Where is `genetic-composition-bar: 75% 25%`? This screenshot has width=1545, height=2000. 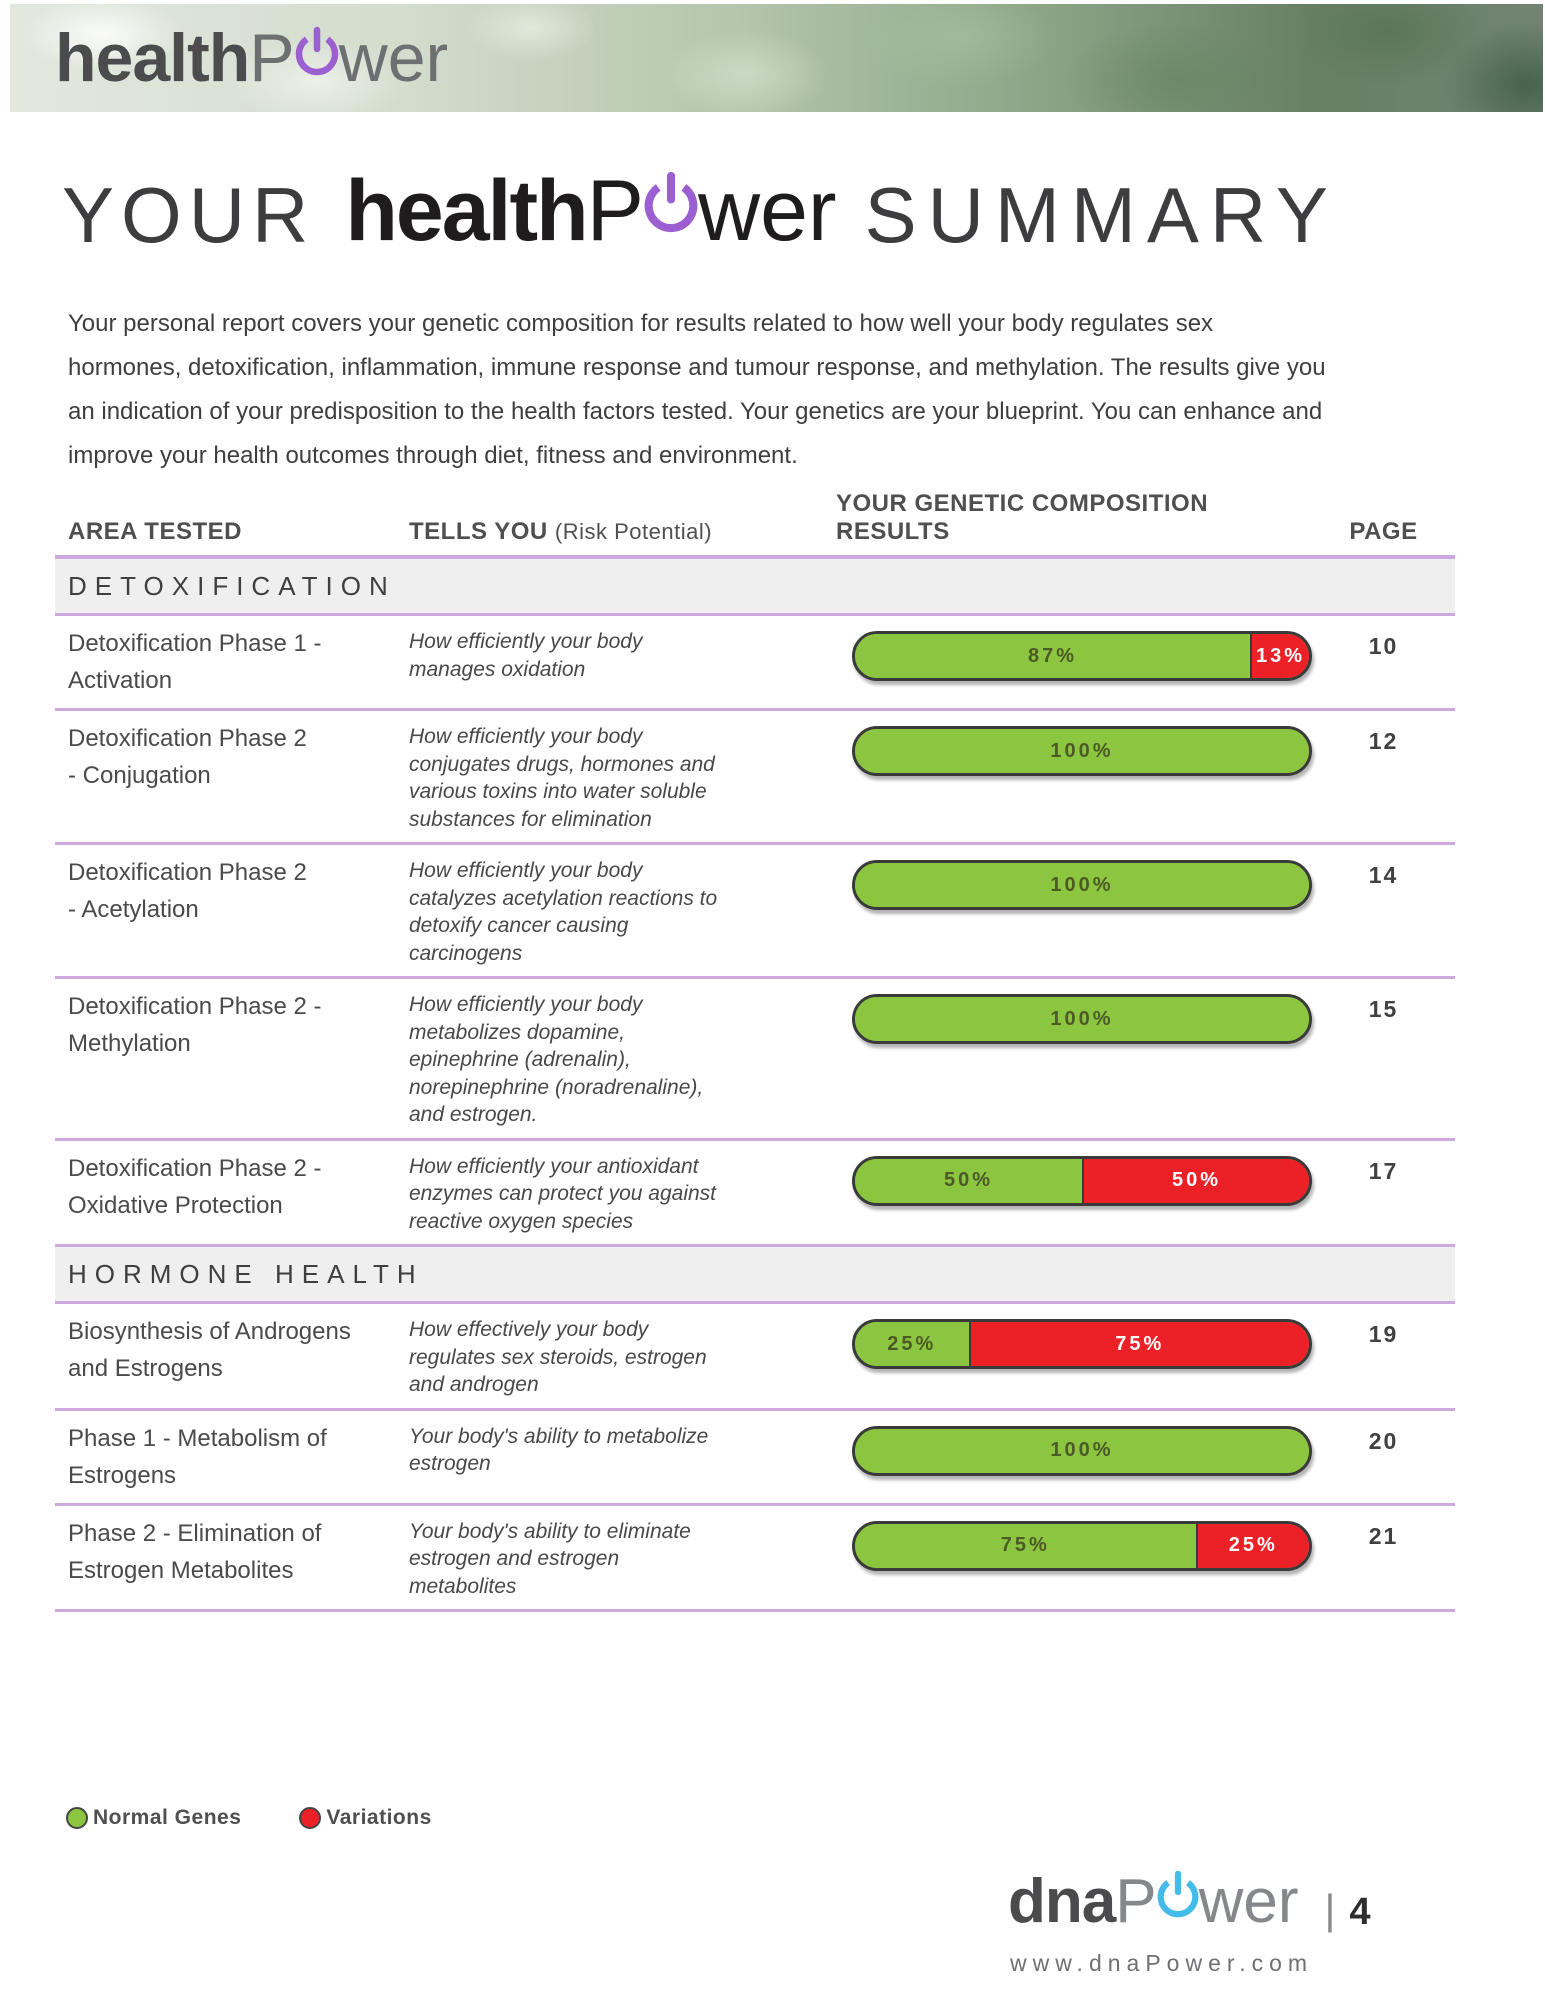
genetic-composition-bar: 75% 25% is located at coordinates (1082, 1545).